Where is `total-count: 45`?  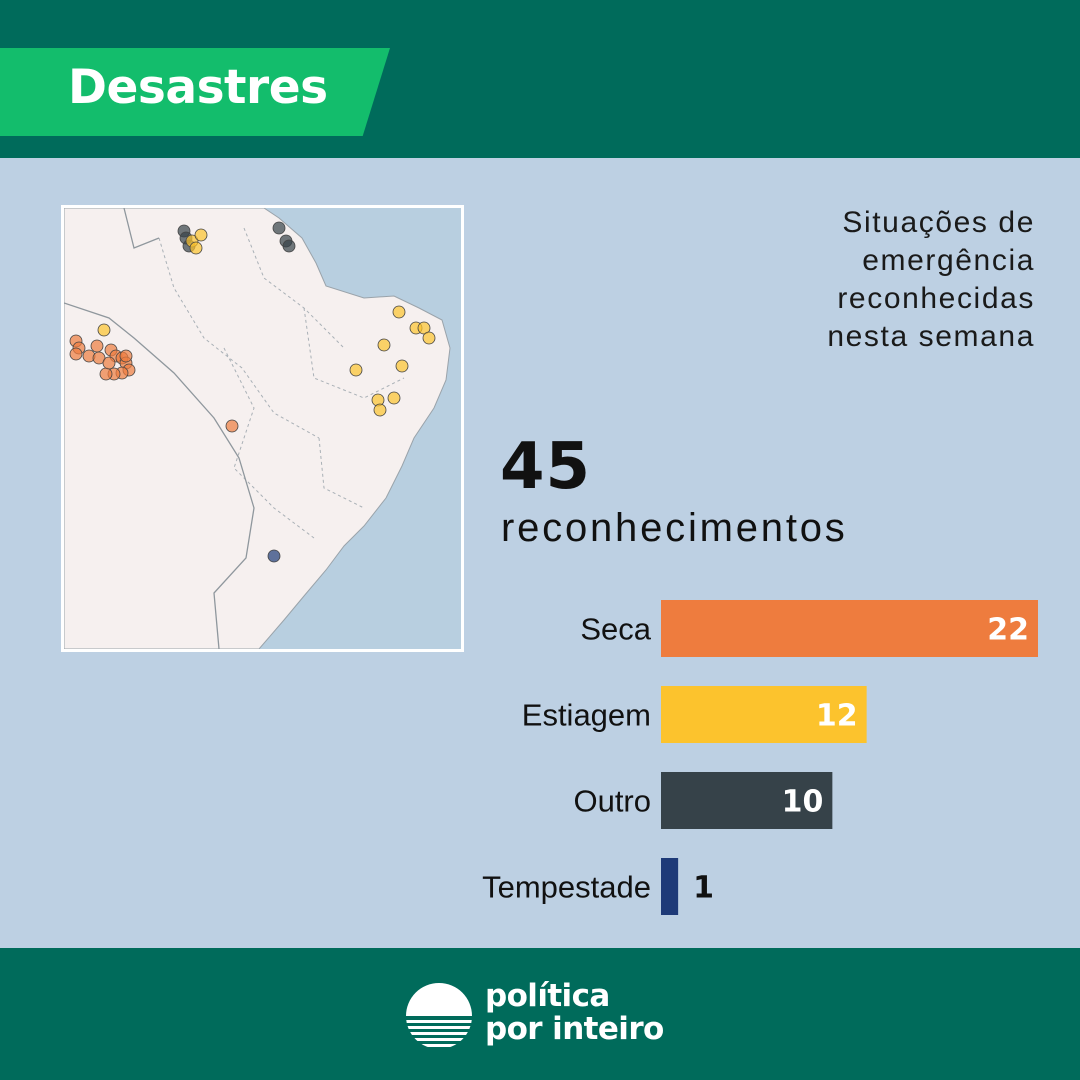
total-count: 45 is located at coordinates (546, 467).